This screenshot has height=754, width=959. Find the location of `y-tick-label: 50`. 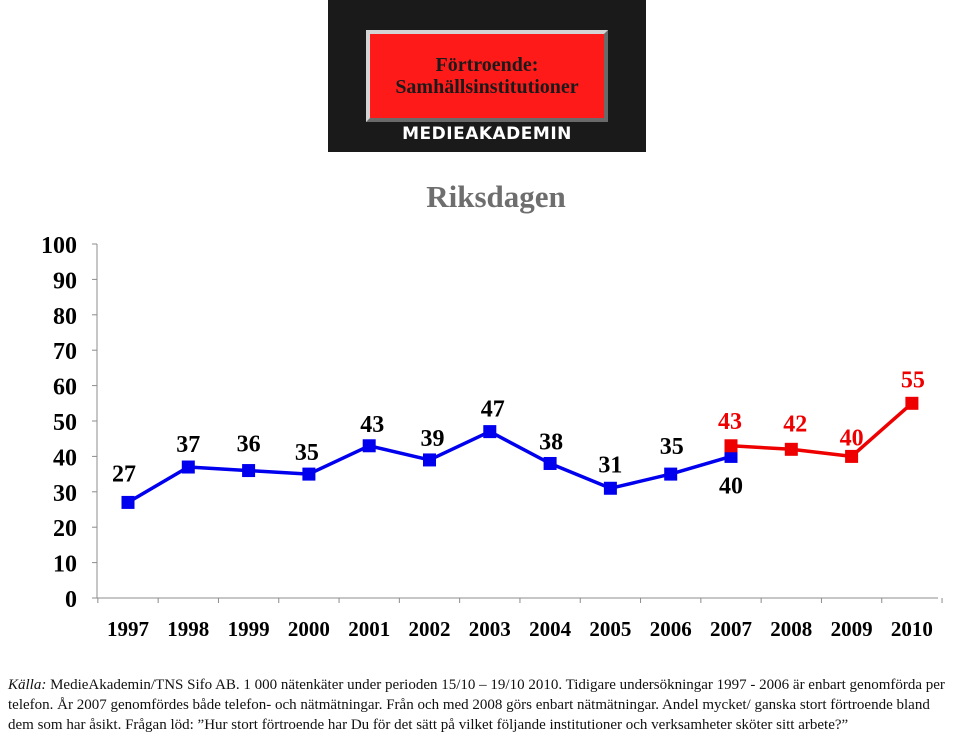

y-tick-label: 50 is located at coordinates (65, 423).